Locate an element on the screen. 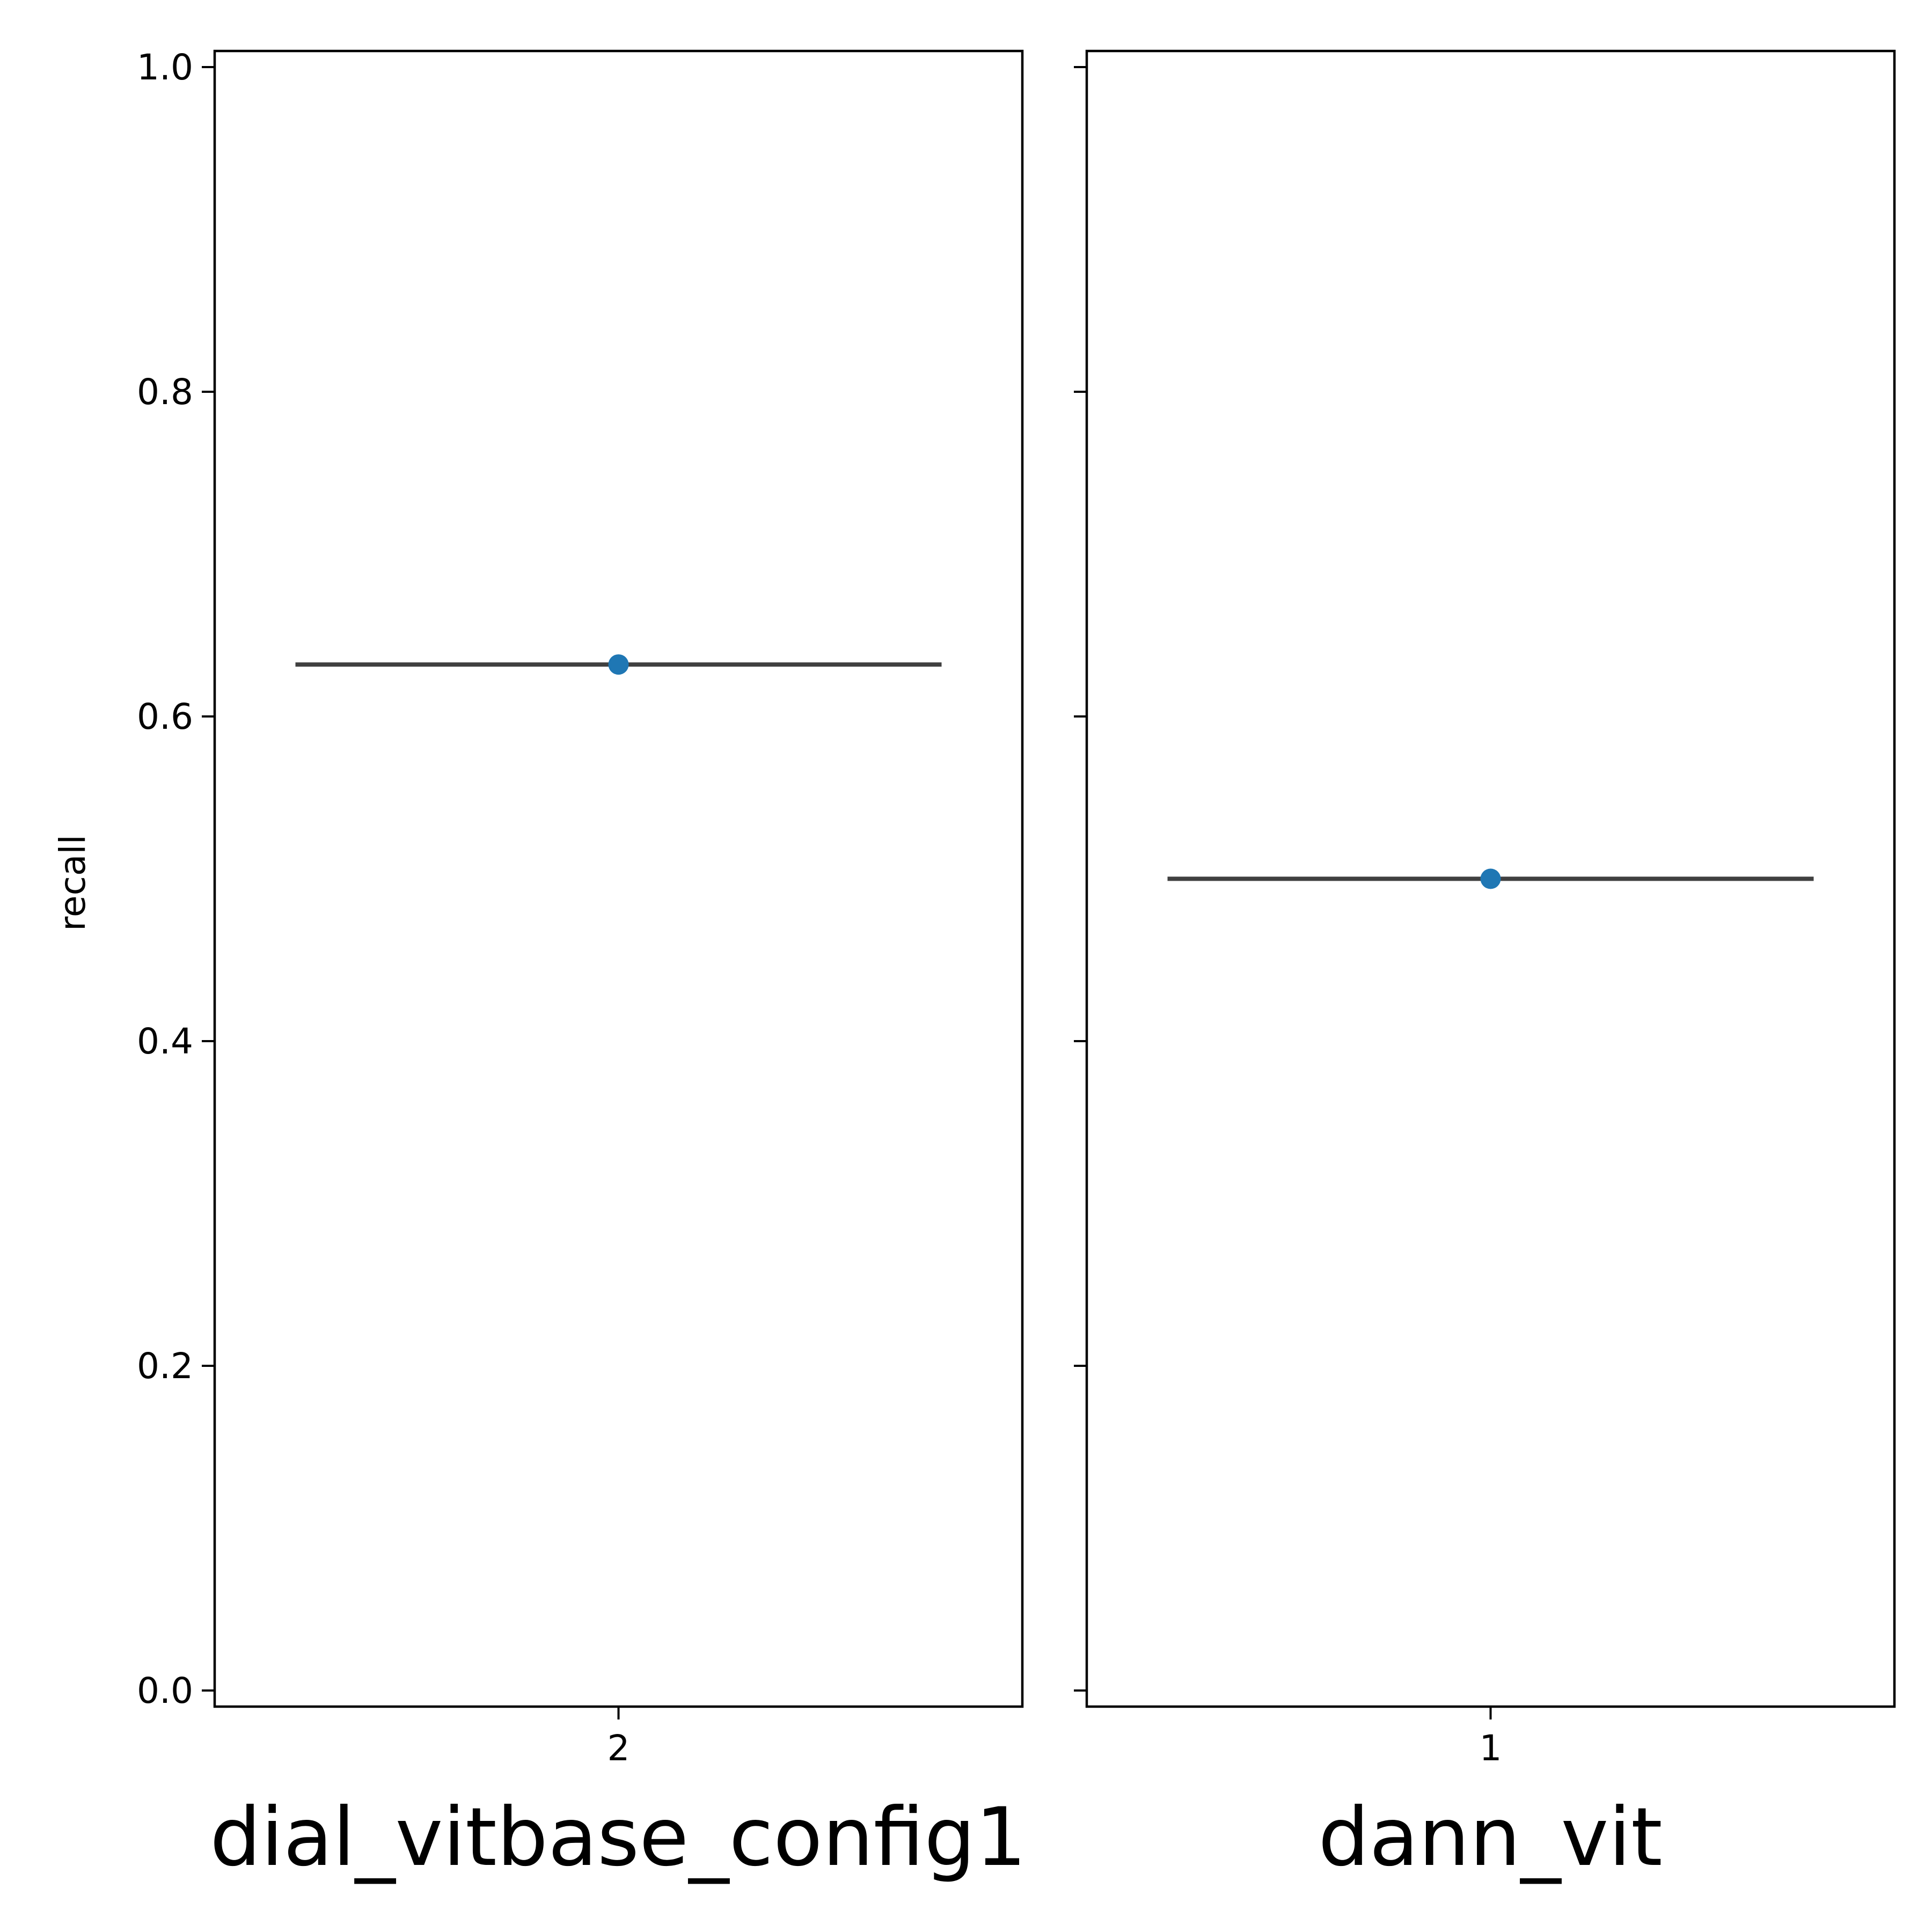 This screenshot has width=1932, height=1932. panel-title: dial_vitbase_config1 is located at coordinates (618, 1837).